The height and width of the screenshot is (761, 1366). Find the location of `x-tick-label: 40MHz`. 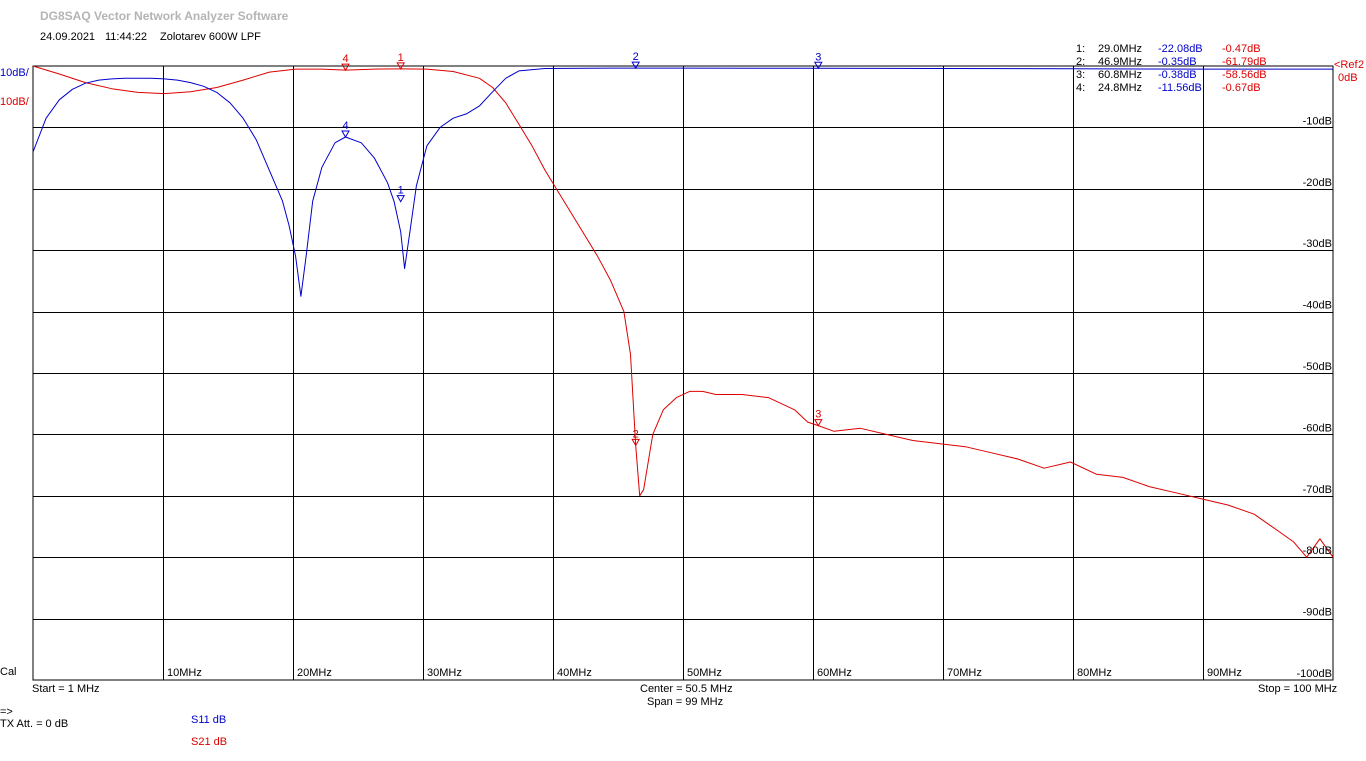

x-tick-label: 40MHz is located at coordinates (574, 673).